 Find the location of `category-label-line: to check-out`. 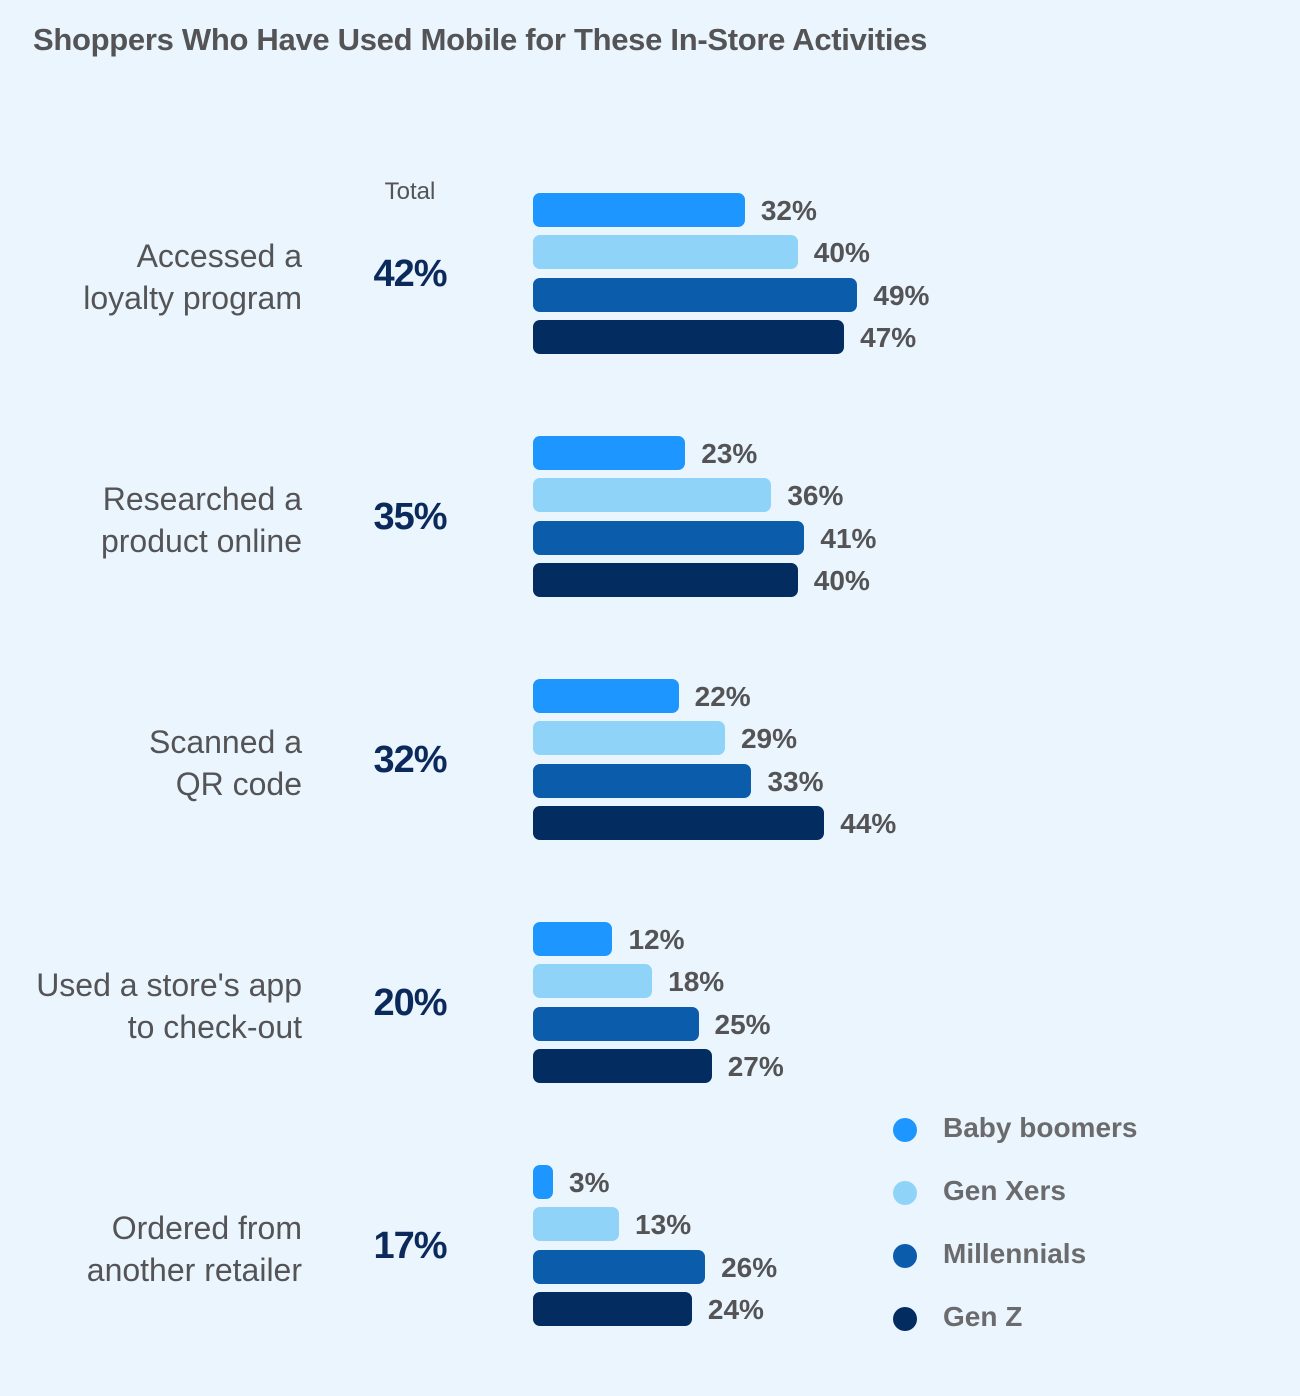

category-label-line: to check-out is located at coordinates (214, 1027).